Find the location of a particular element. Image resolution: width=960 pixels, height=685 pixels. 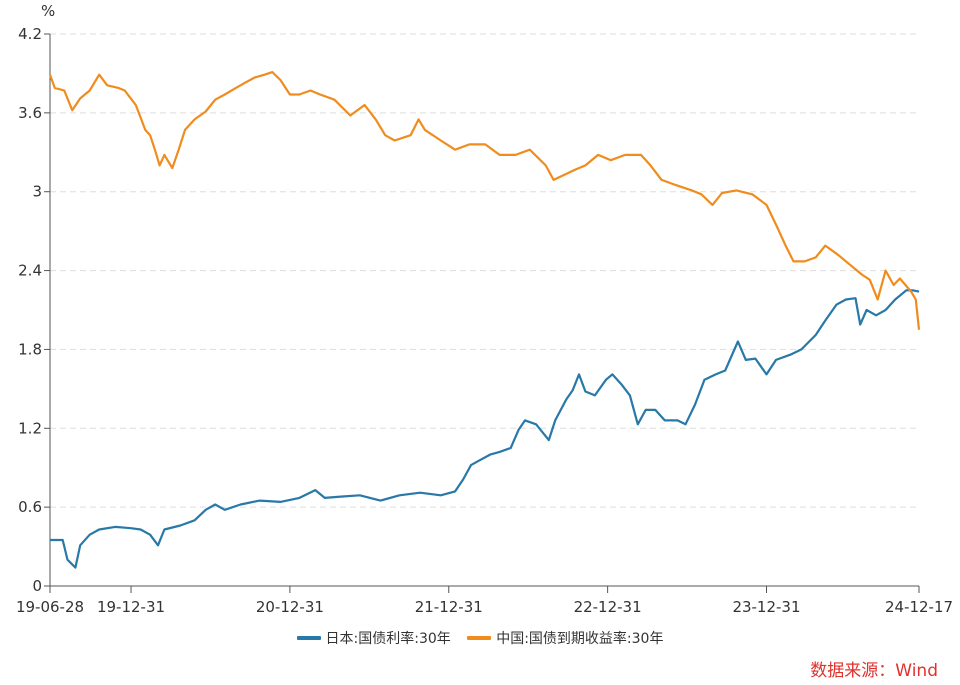

x-tick-label: 24-12-17 is located at coordinates (919, 607).